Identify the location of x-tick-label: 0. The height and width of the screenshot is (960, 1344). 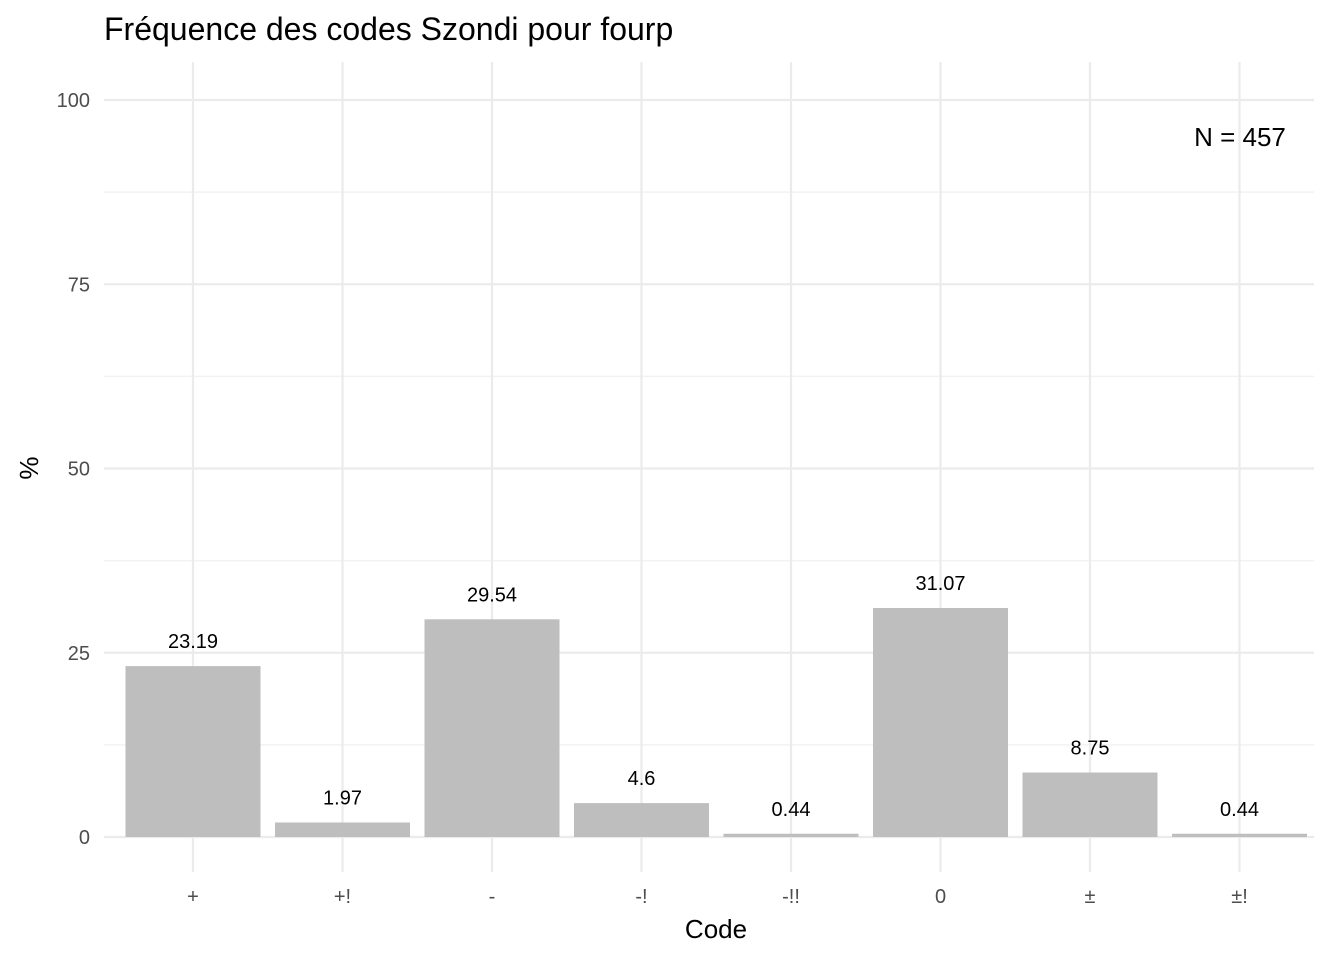
(940, 897).